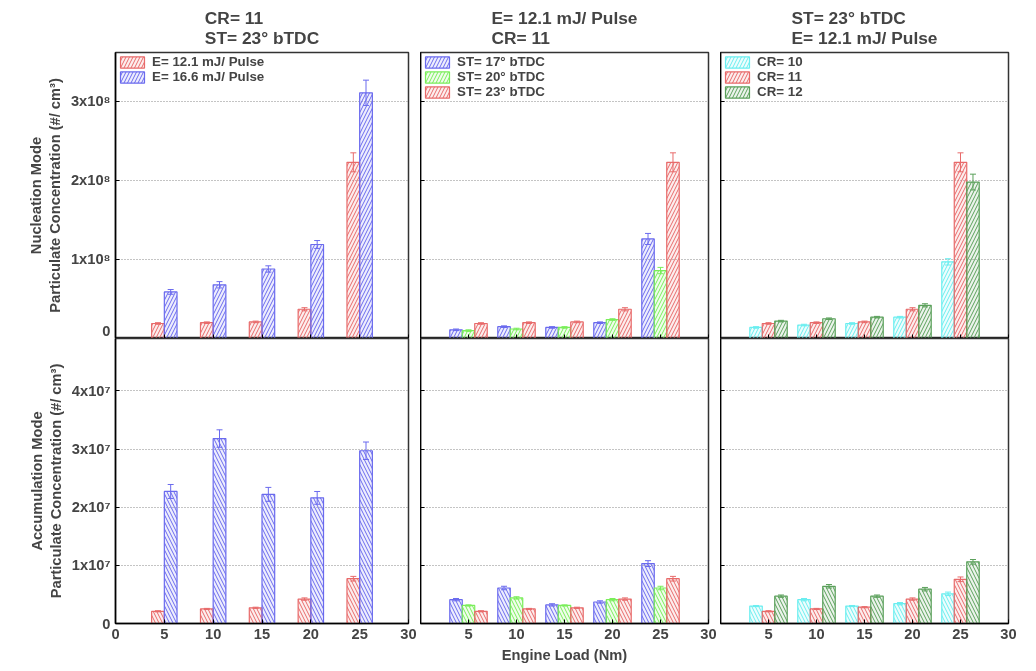 This screenshot has width=1036, height=671. I want to click on legend-label: ST= 17° bTDC, so click(501, 61).